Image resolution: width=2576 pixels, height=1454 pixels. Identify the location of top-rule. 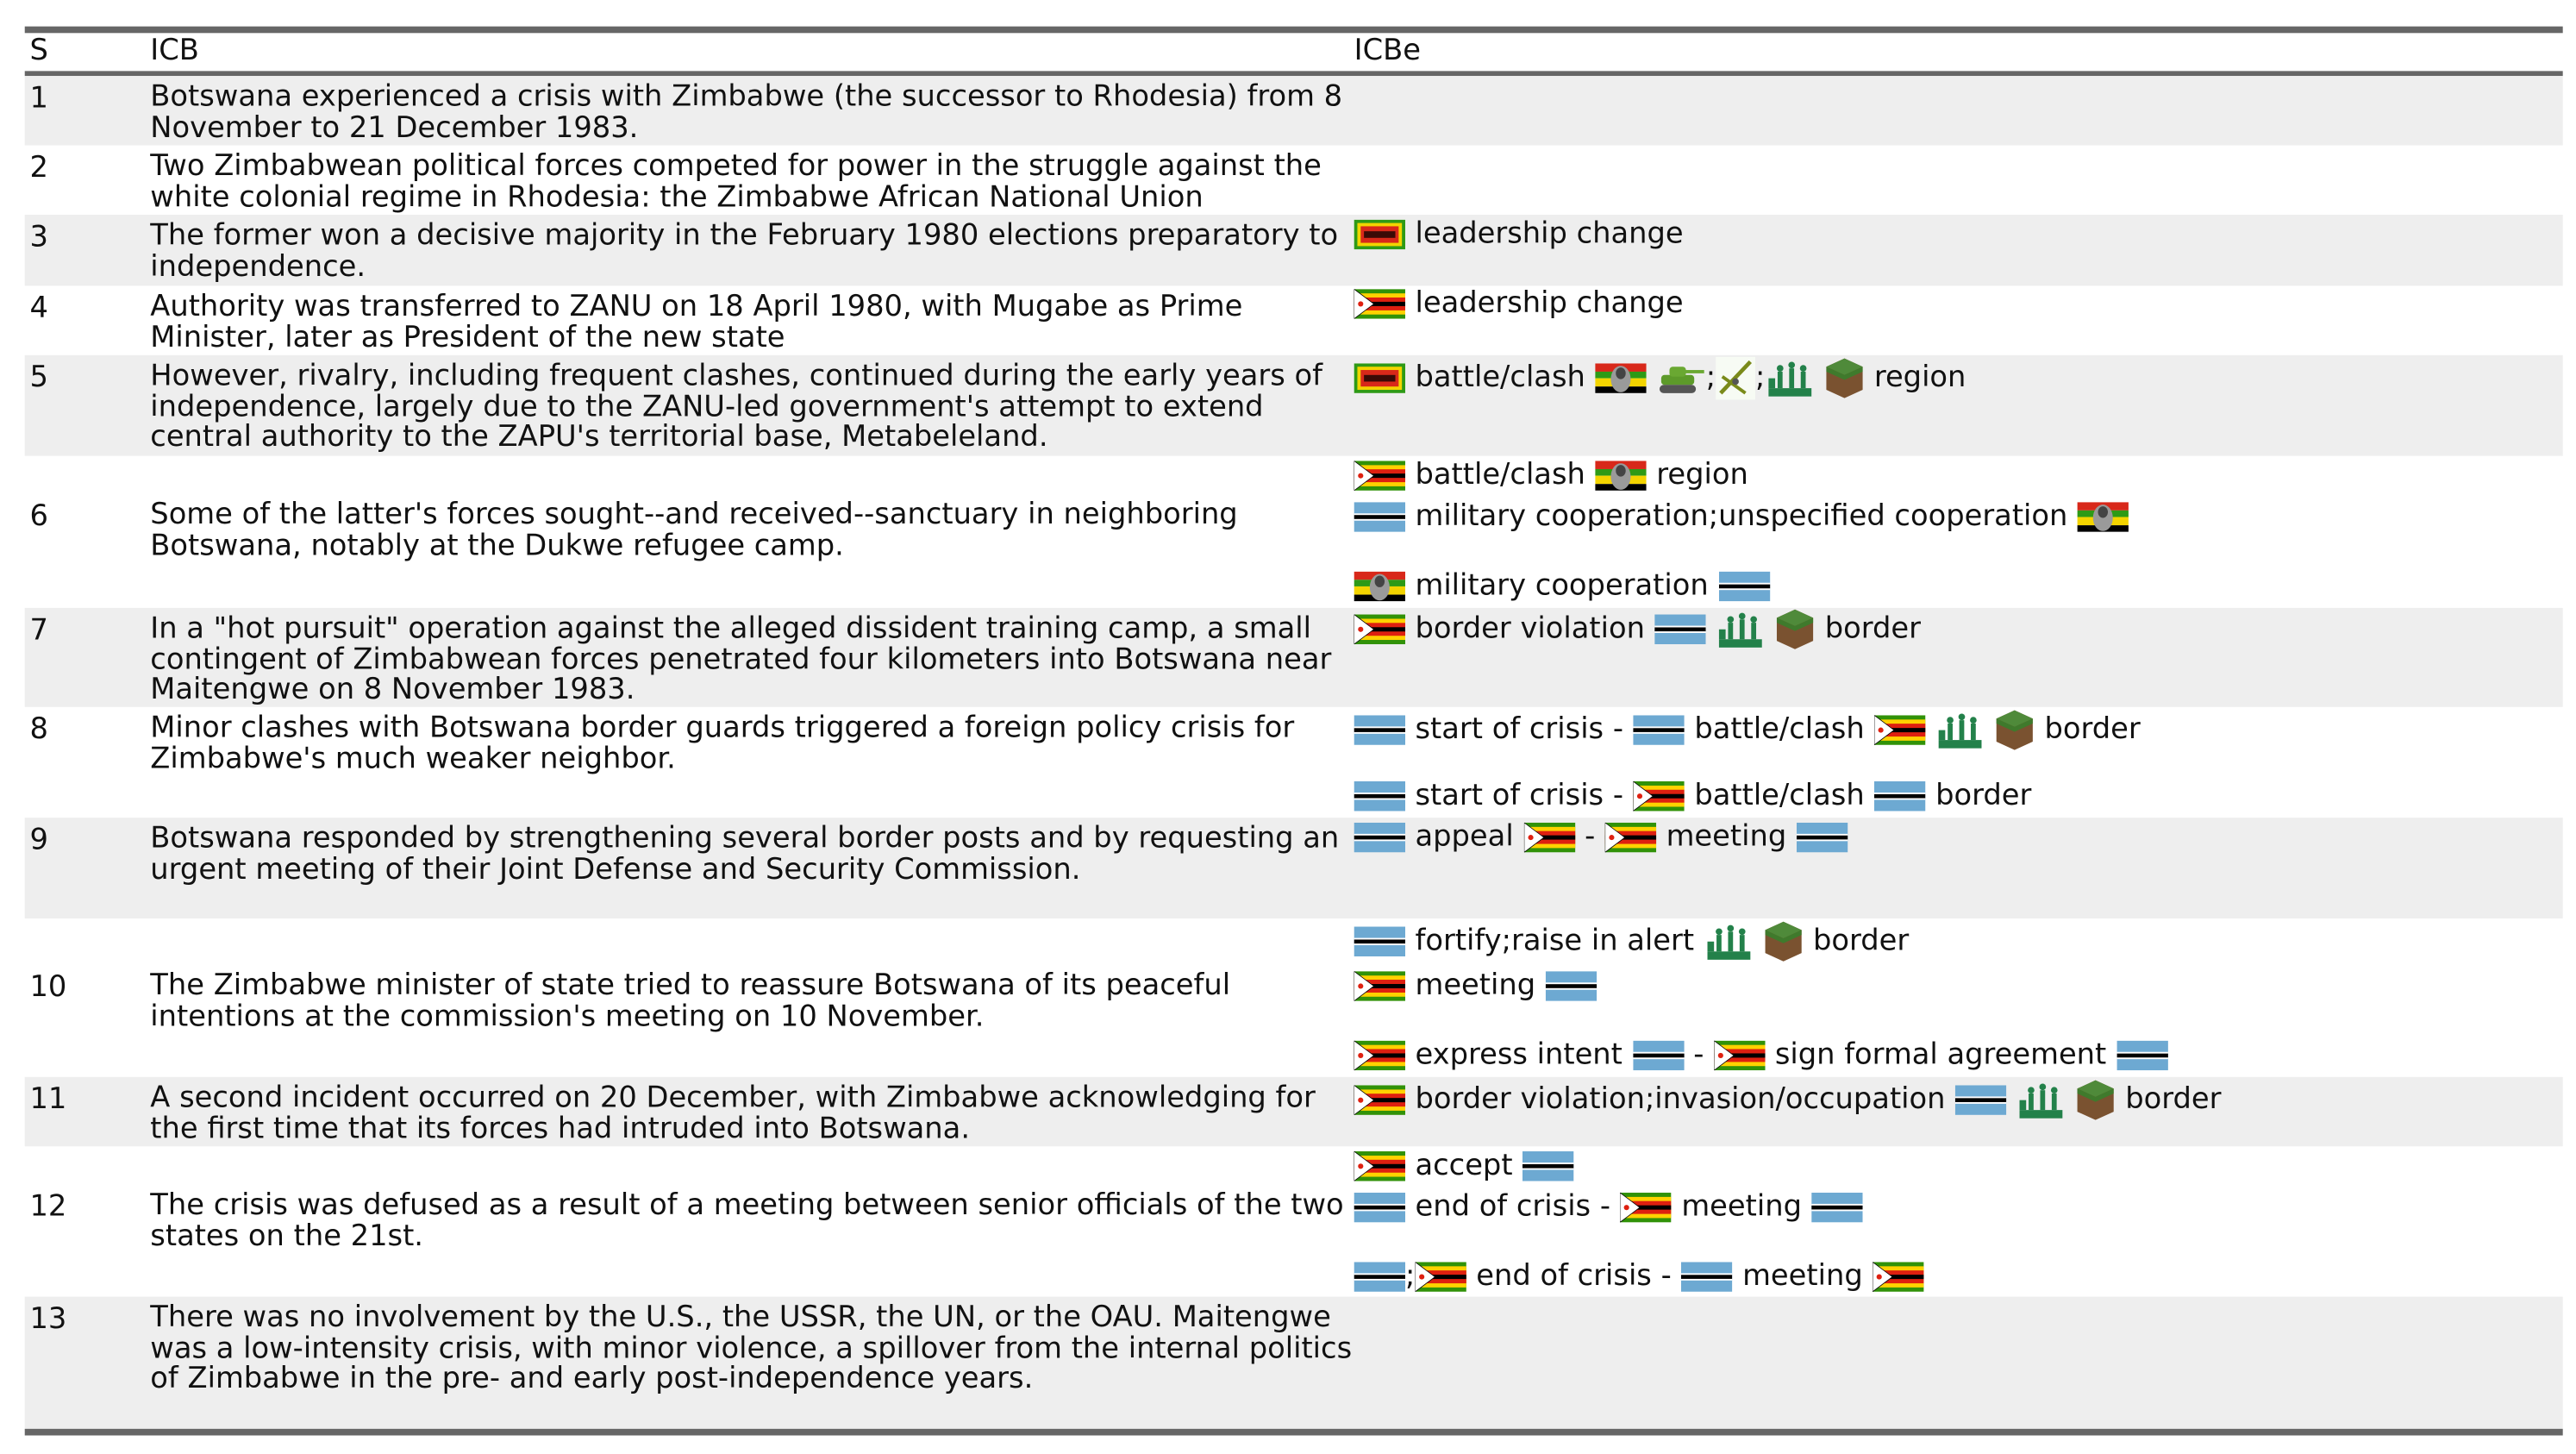
(1293, 29).